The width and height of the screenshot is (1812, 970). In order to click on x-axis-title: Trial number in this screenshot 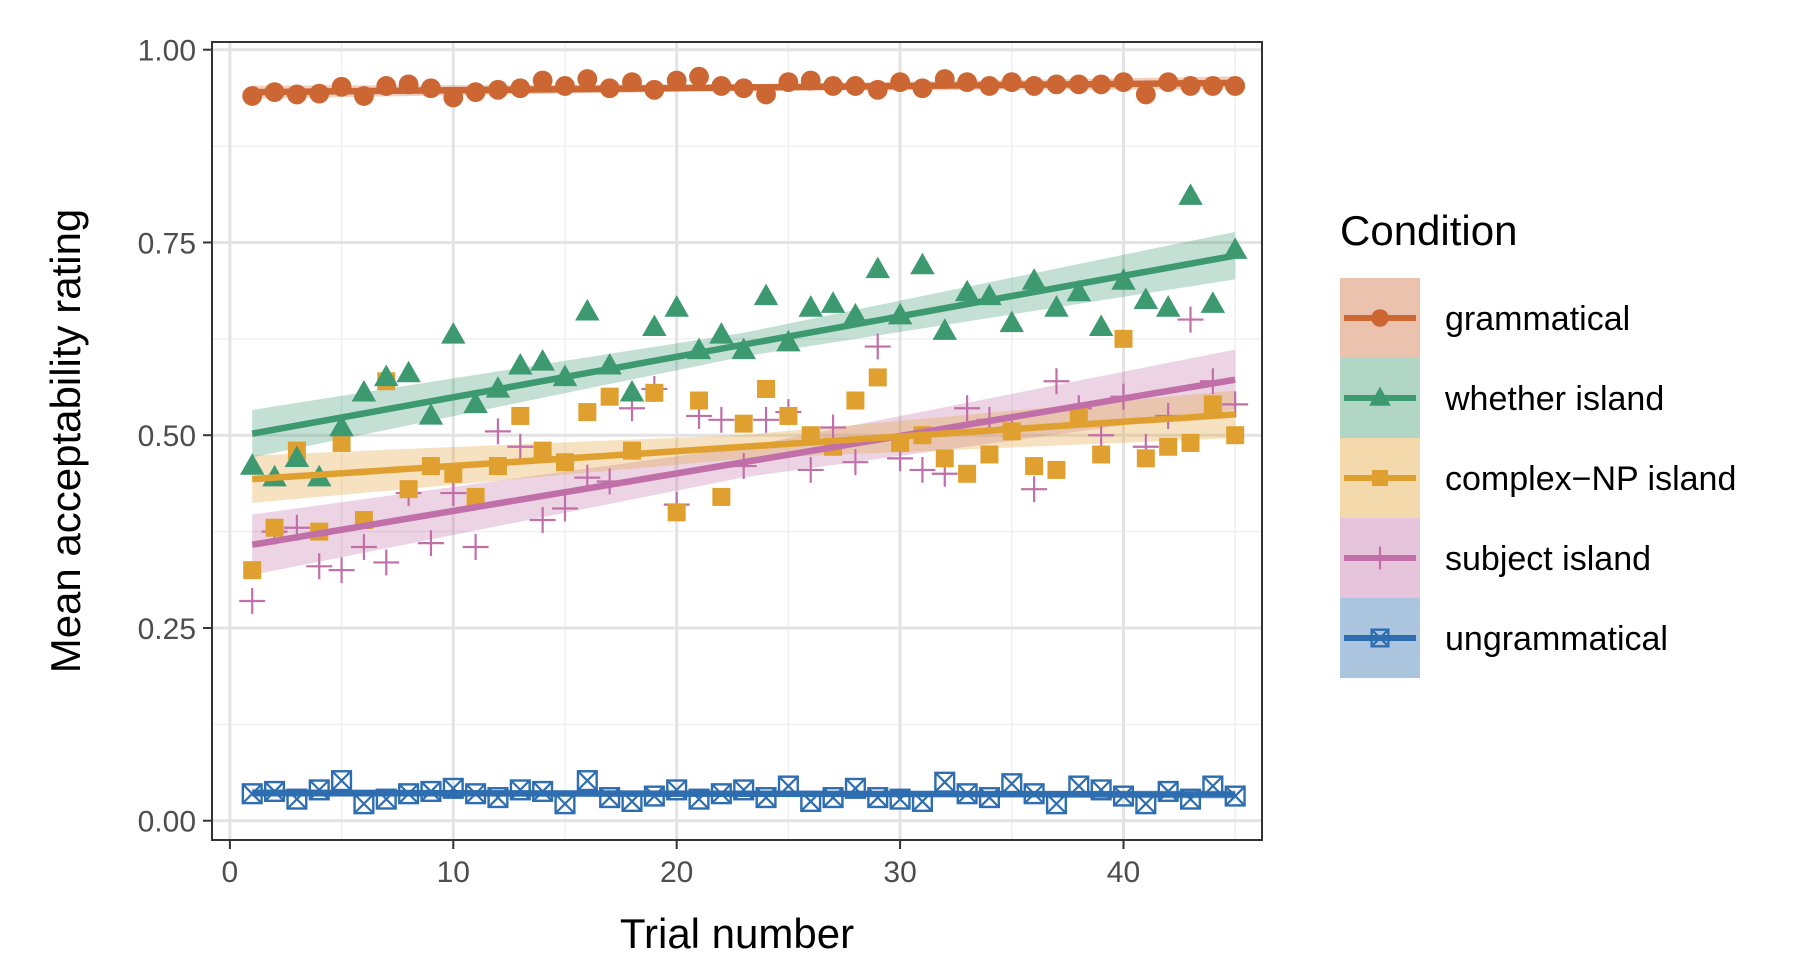, I will do `click(737, 933)`.